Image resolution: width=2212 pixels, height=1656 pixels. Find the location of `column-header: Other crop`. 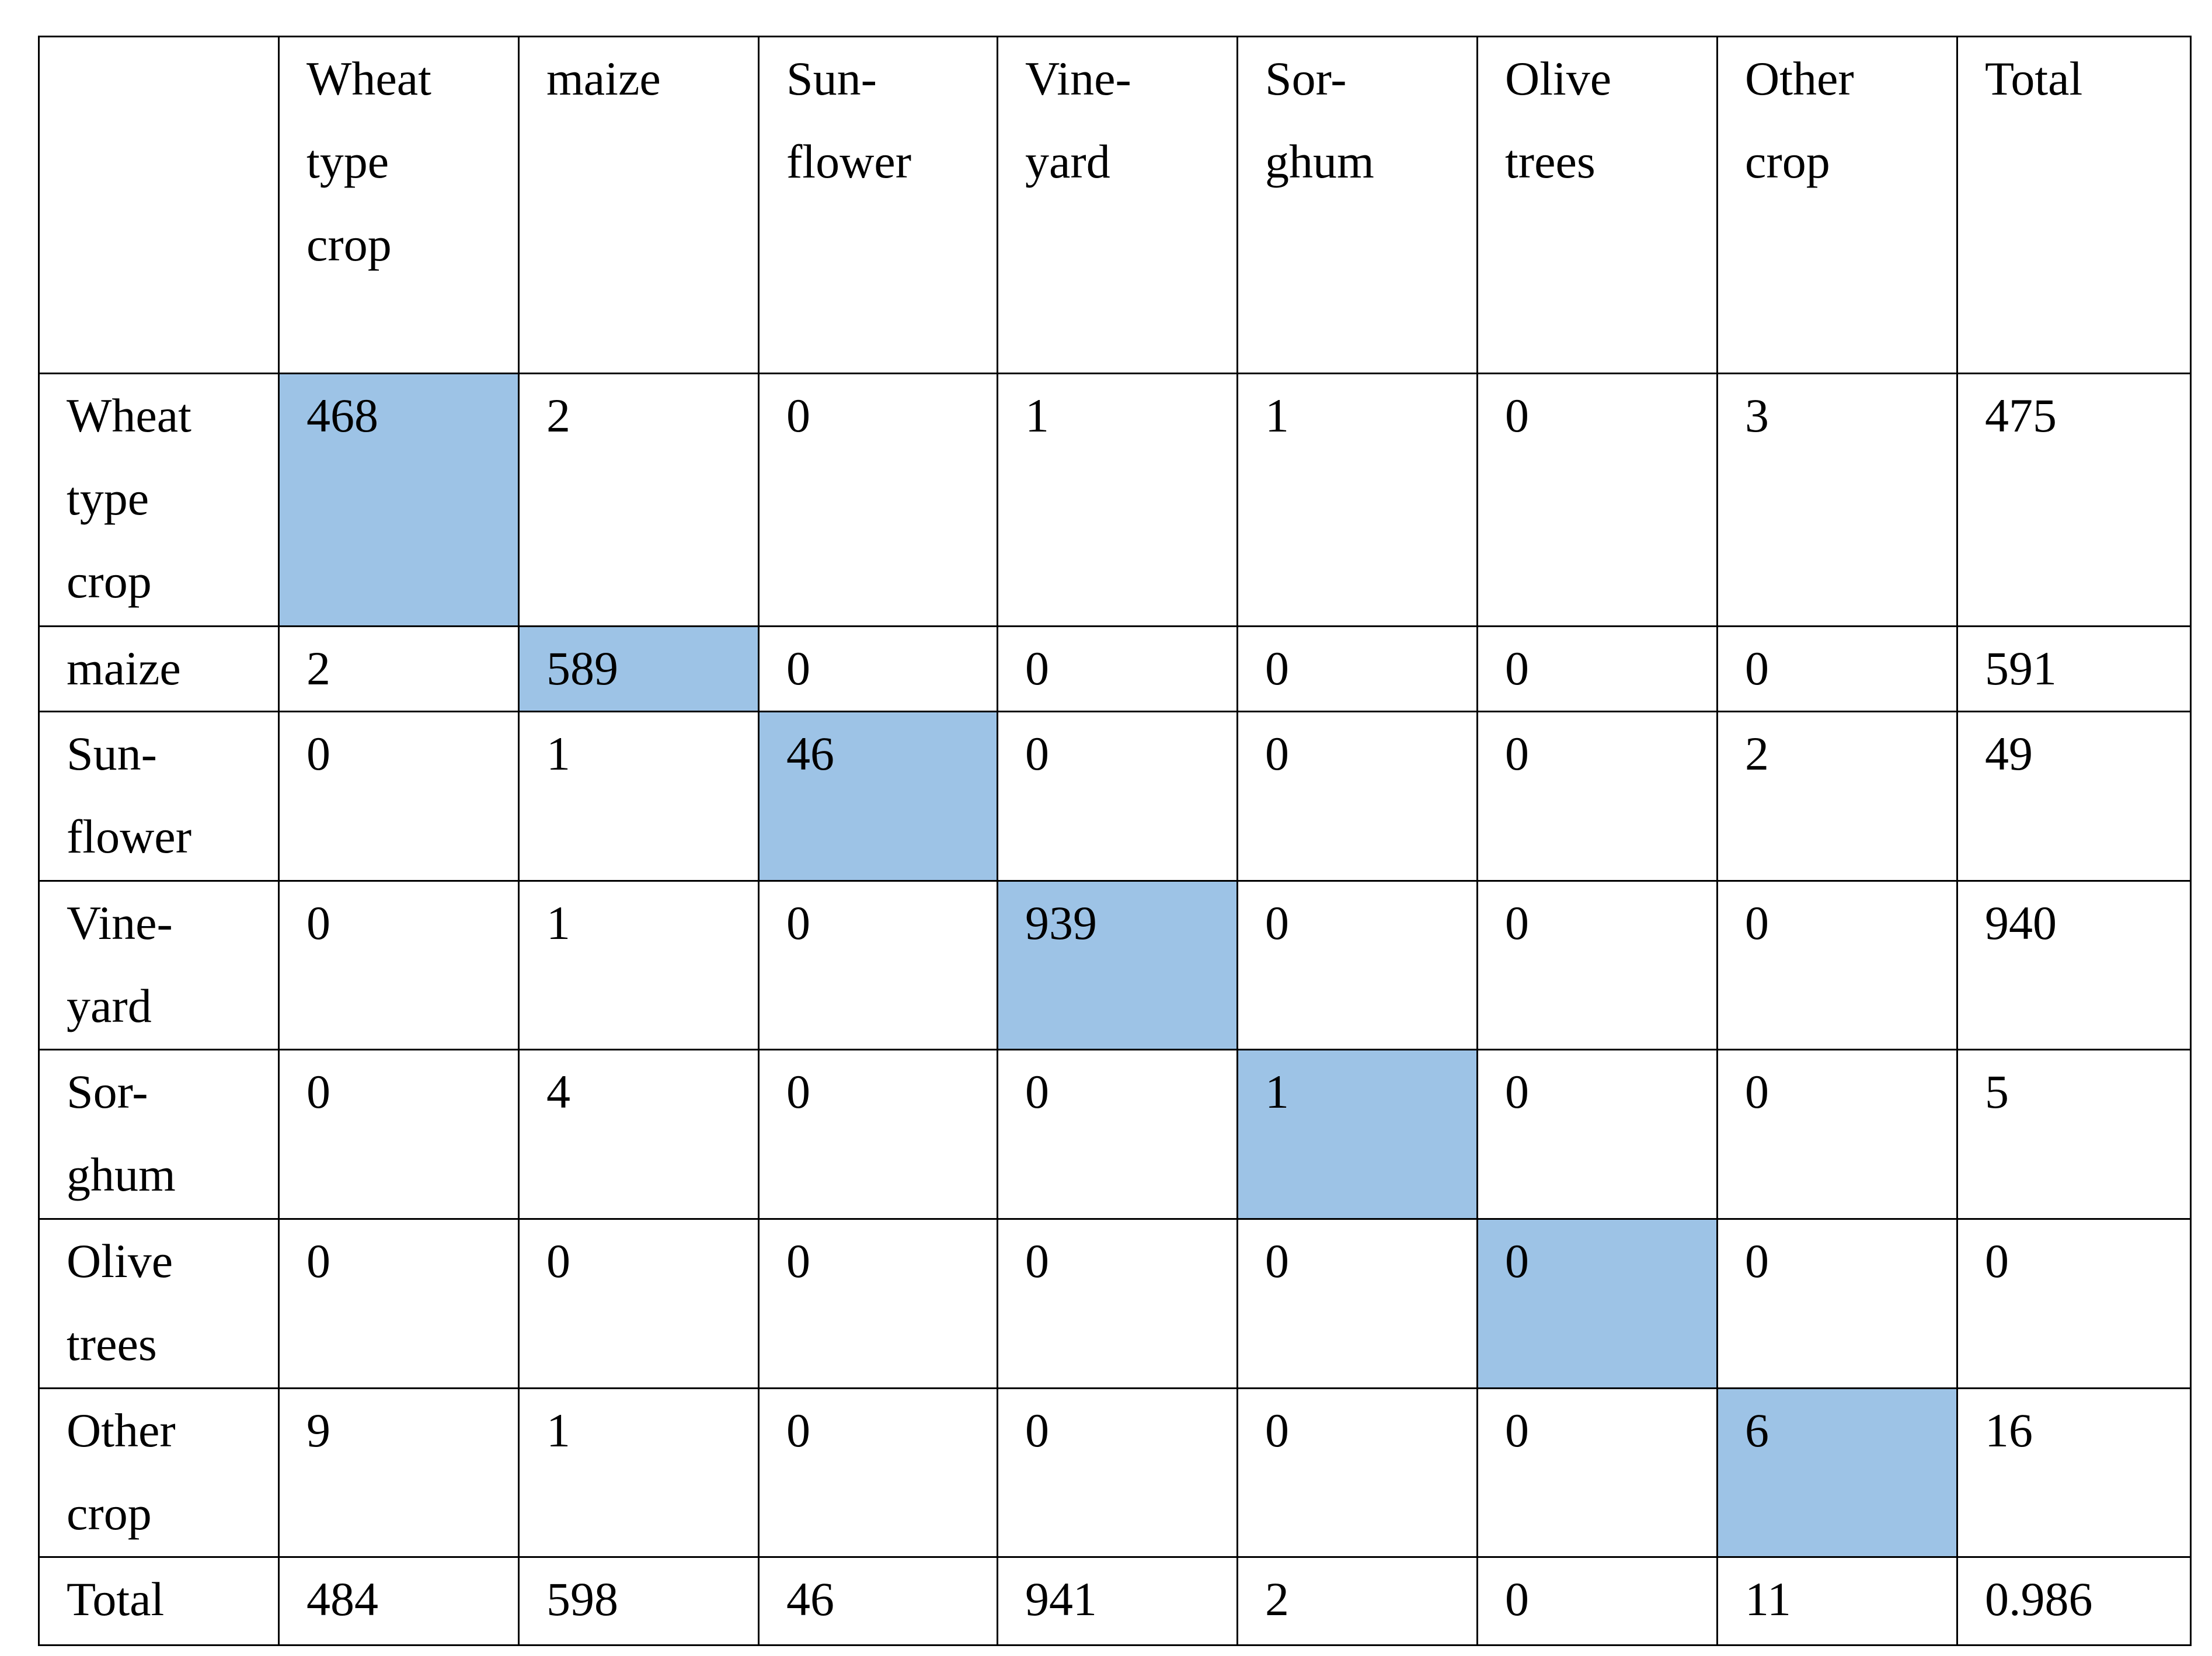

column-header: Other crop is located at coordinates (1837, 205).